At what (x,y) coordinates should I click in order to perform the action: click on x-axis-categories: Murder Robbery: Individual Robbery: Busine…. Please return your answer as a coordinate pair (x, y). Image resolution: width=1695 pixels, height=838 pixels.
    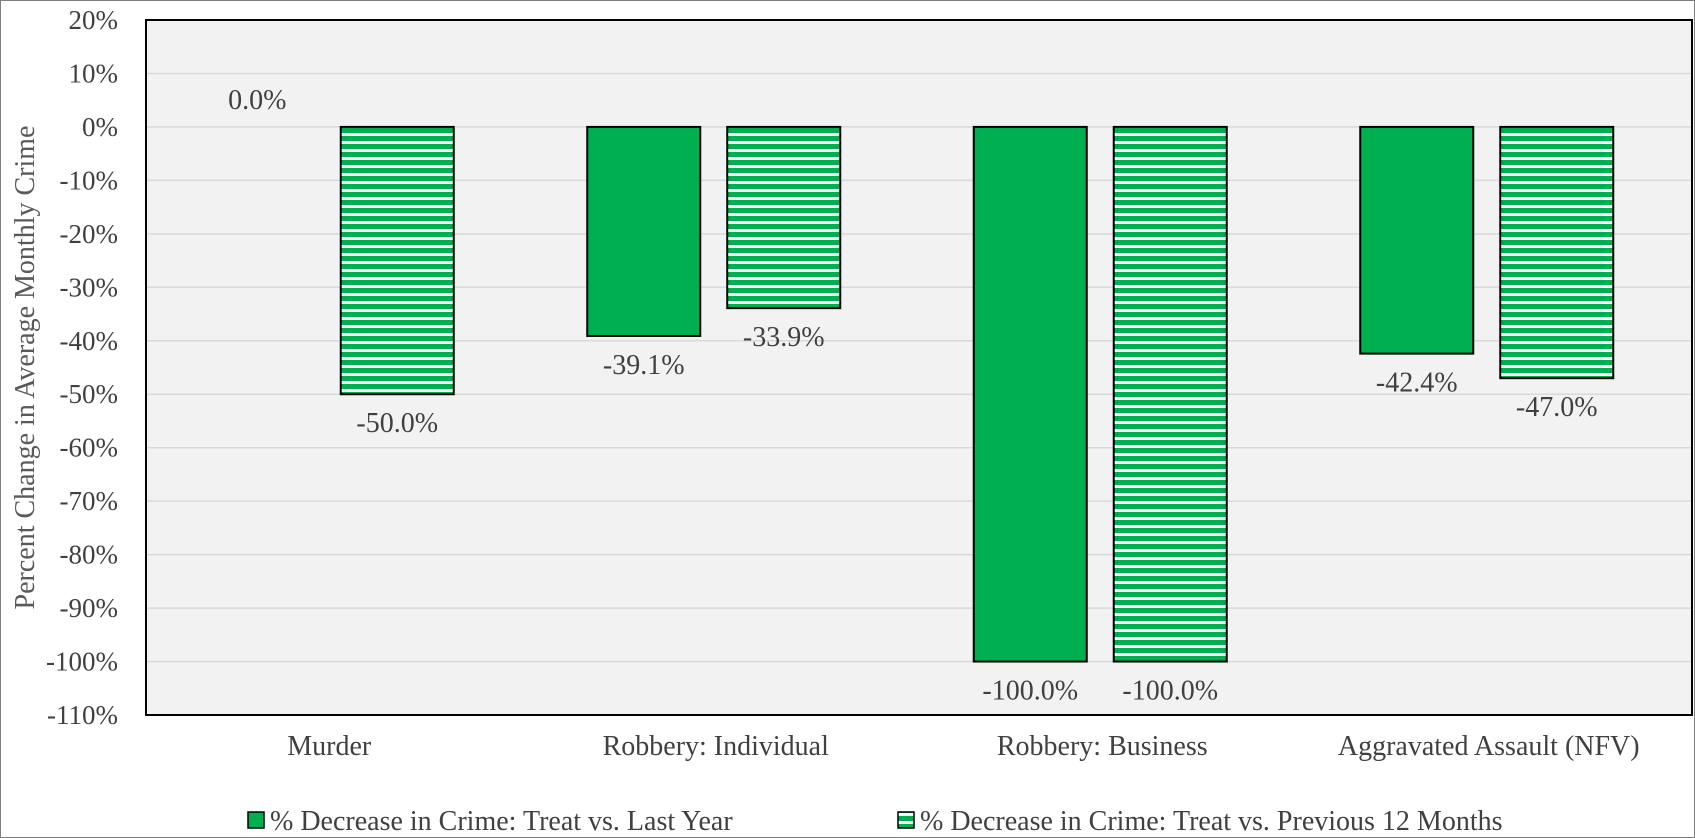
    Looking at the image, I should click on (963, 746).